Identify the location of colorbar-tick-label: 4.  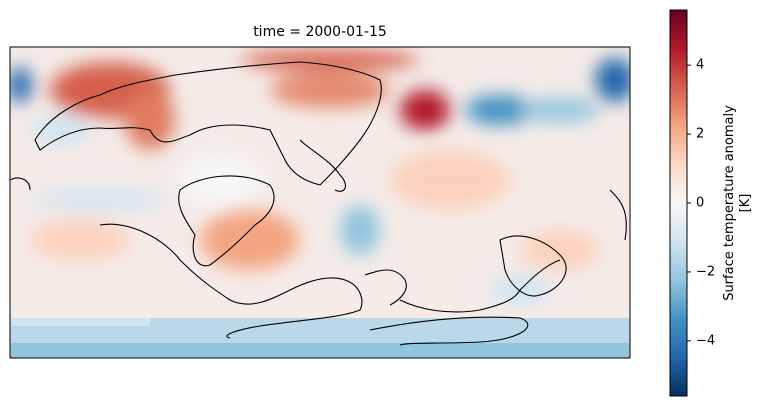
(700, 65).